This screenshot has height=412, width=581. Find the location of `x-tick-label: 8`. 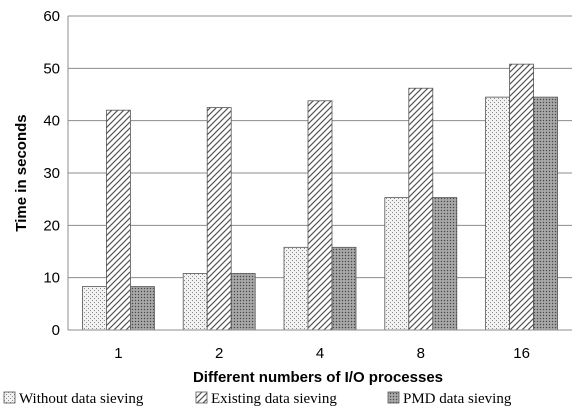

x-tick-label: 8 is located at coordinates (421, 353).